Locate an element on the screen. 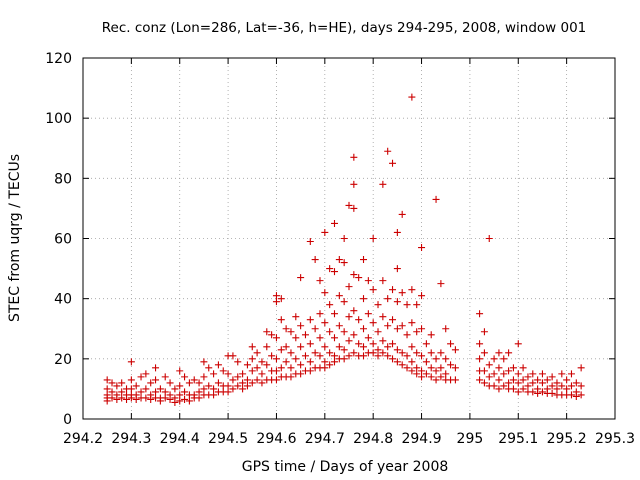 This screenshot has width=640, height=480. y-tick-label: 0 is located at coordinates (67, 420).